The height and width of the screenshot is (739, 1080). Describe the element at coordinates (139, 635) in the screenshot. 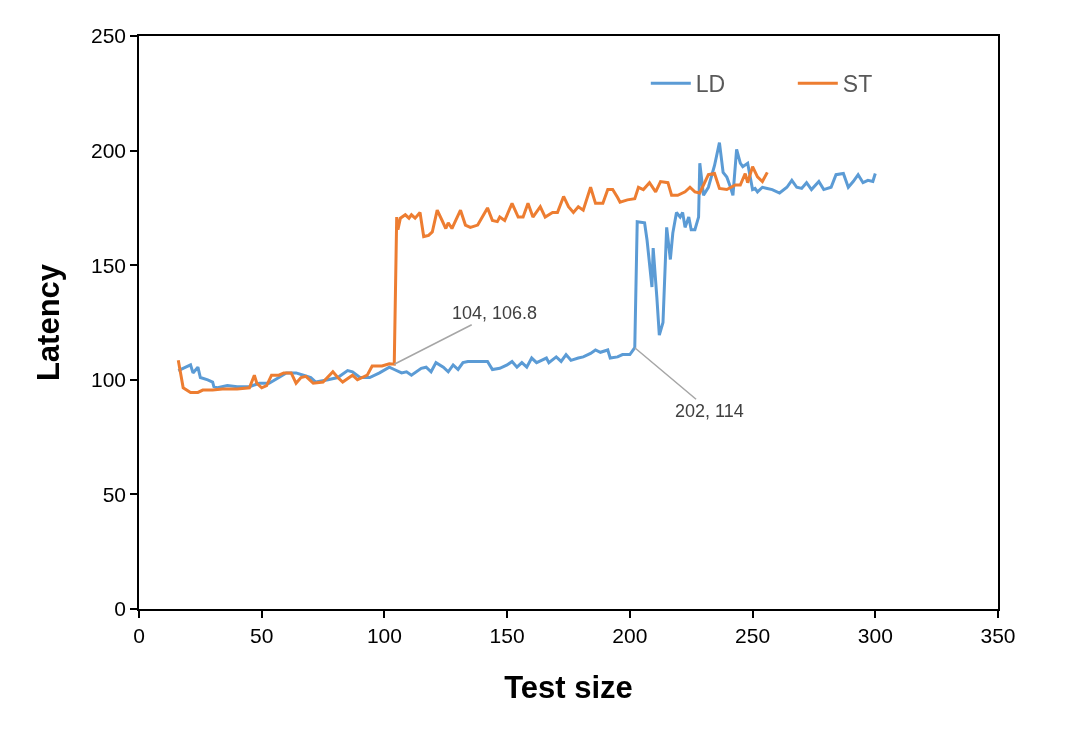

I see `x-tick-label: 0` at that location.